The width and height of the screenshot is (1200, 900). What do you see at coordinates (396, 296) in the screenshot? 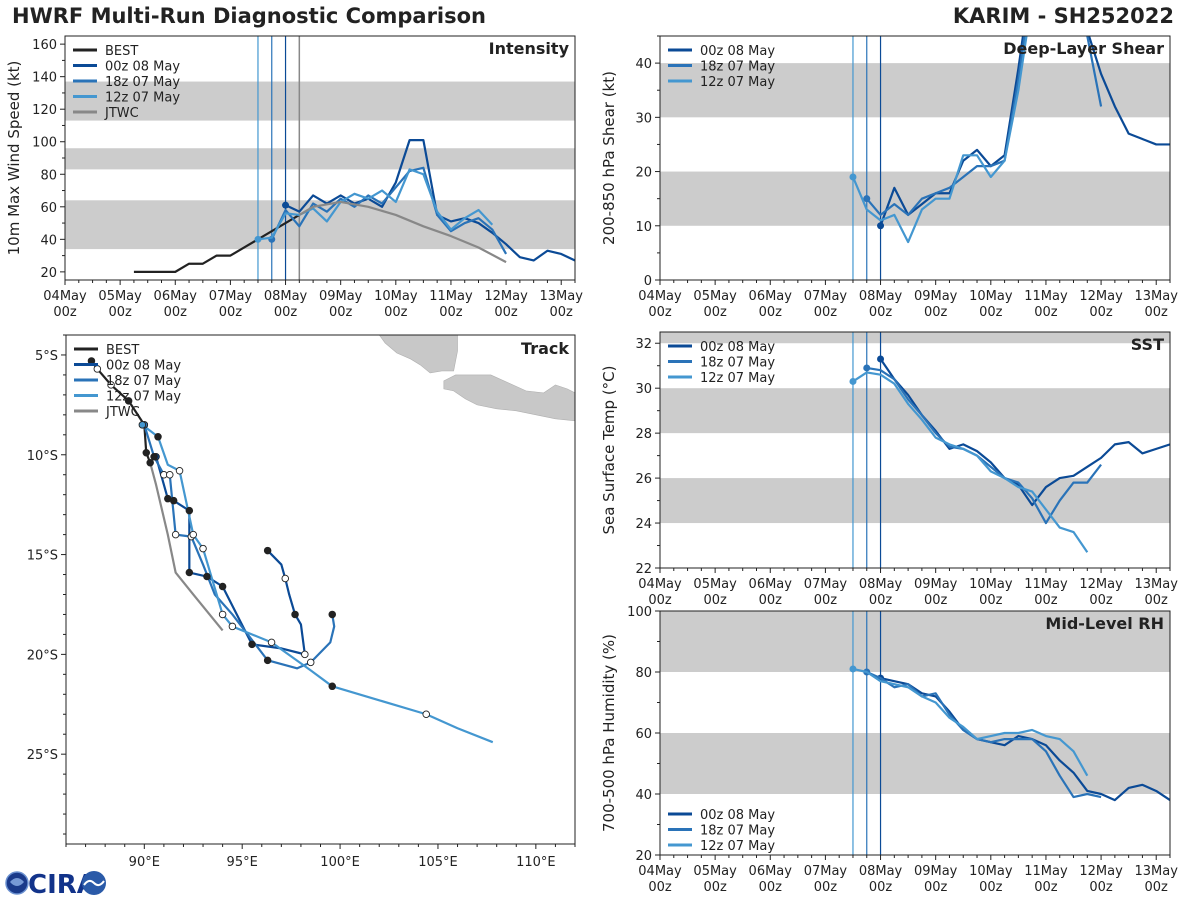
I see `intensity-x-tick-label: 10May` at bounding box center [396, 296].